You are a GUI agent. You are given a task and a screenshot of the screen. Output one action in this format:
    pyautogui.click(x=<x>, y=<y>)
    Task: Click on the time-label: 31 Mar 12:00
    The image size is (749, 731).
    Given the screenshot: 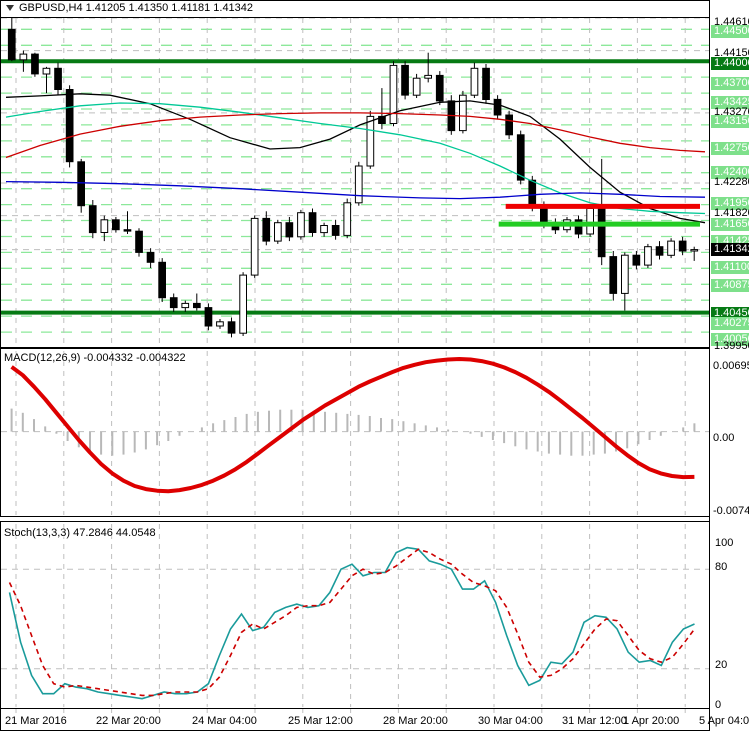 What is the action you would take?
    pyautogui.click(x=594, y=721)
    